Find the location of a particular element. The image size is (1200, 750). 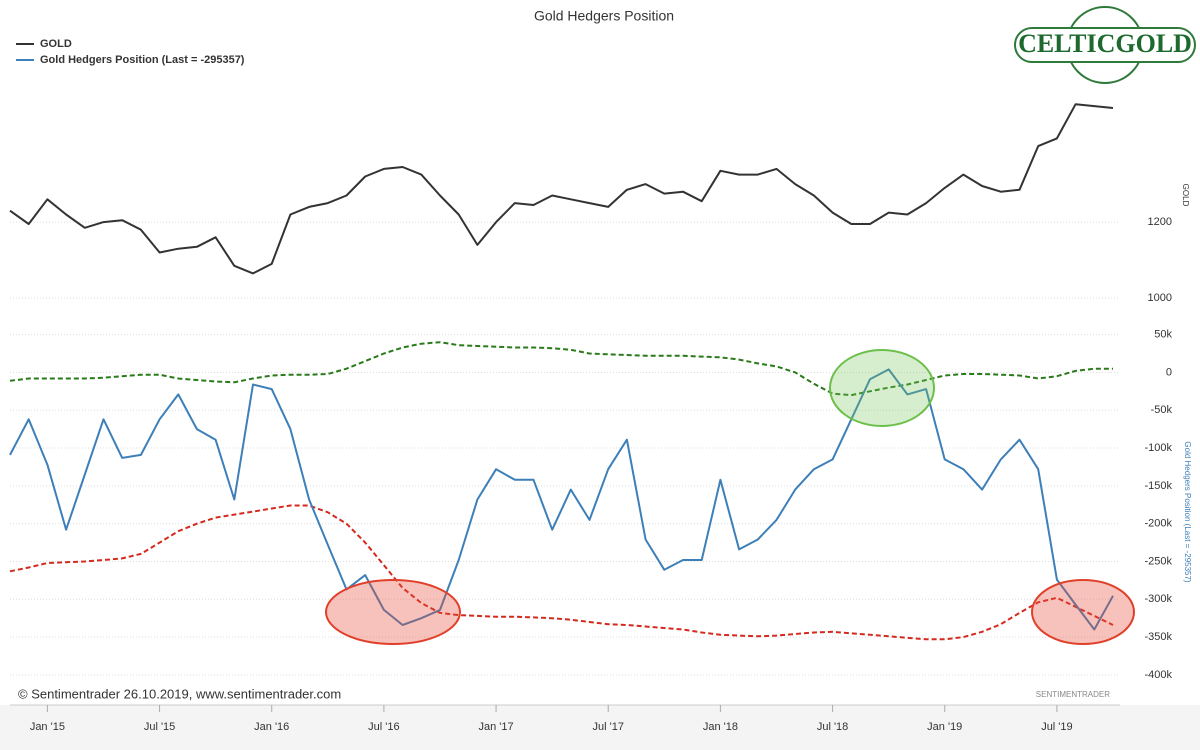

y-tick-label: -300k is located at coordinates (1158, 599).